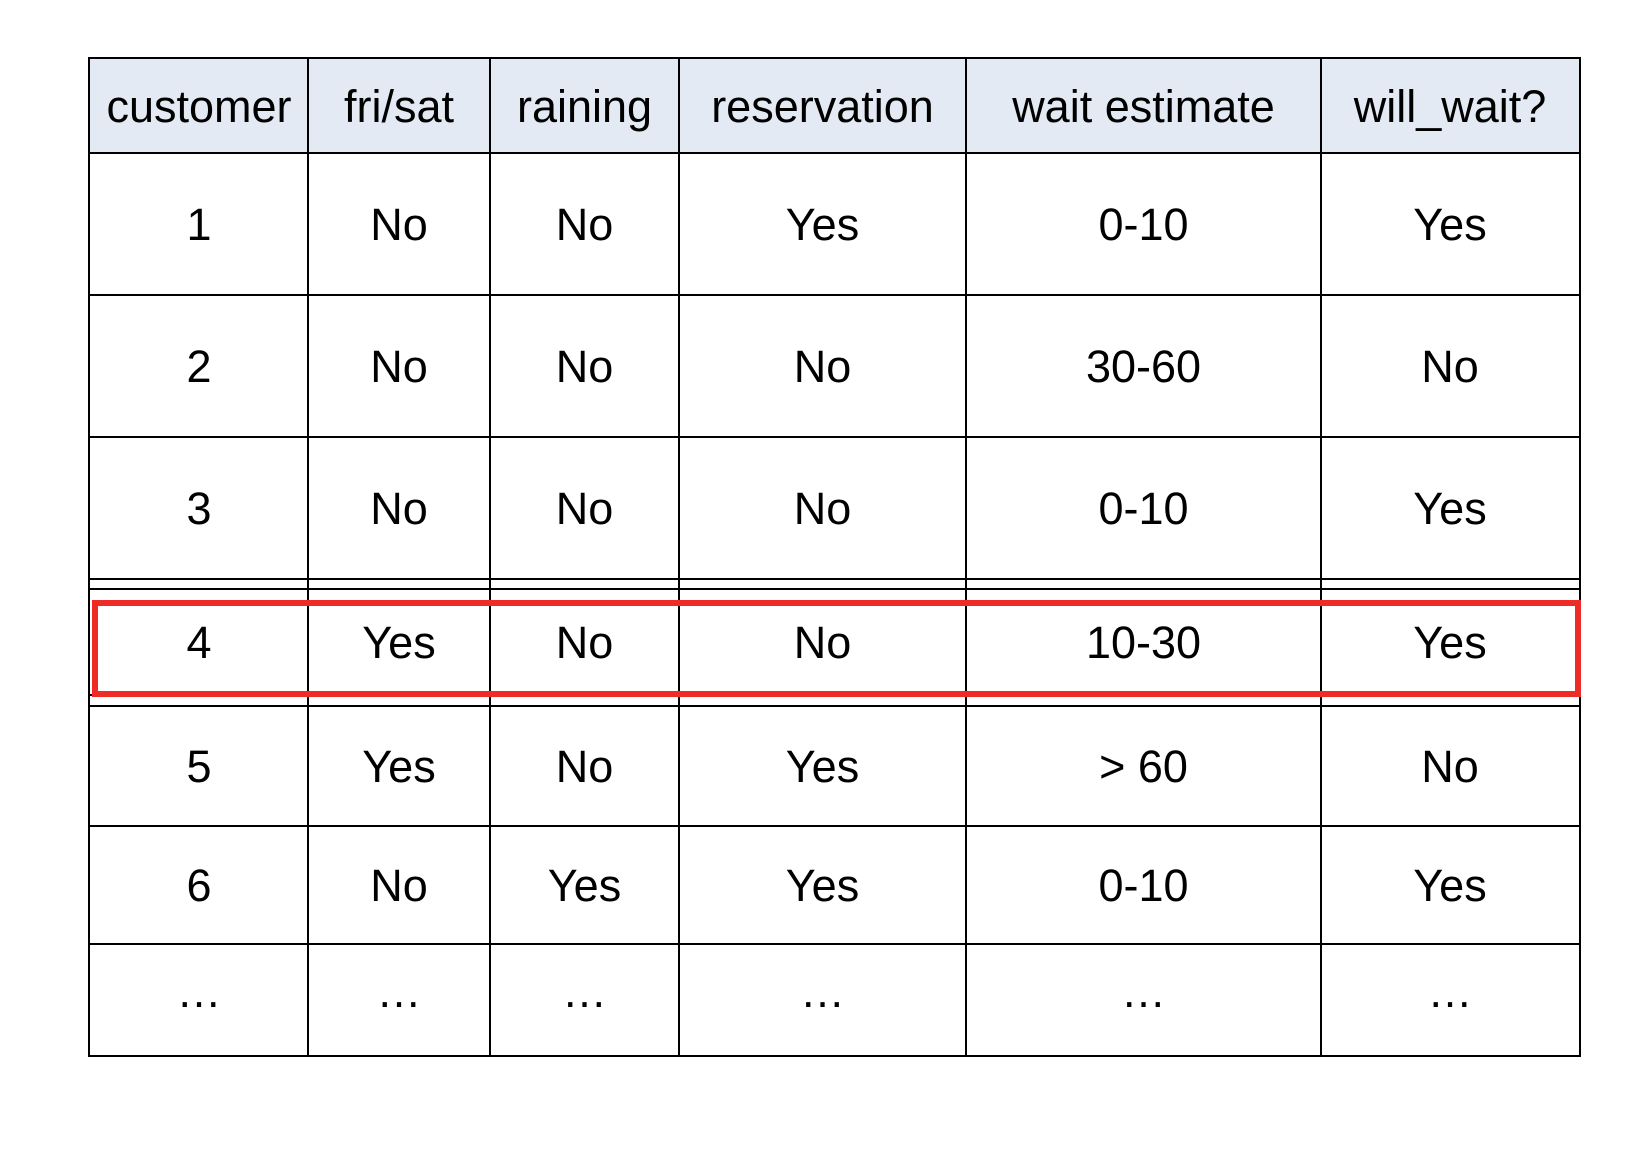 Image resolution: width=1648 pixels, height=1164 pixels. What do you see at coordinates (199, 885) in the screenshot?
I see `table-cell: 6` at bounding box center [199, 885].